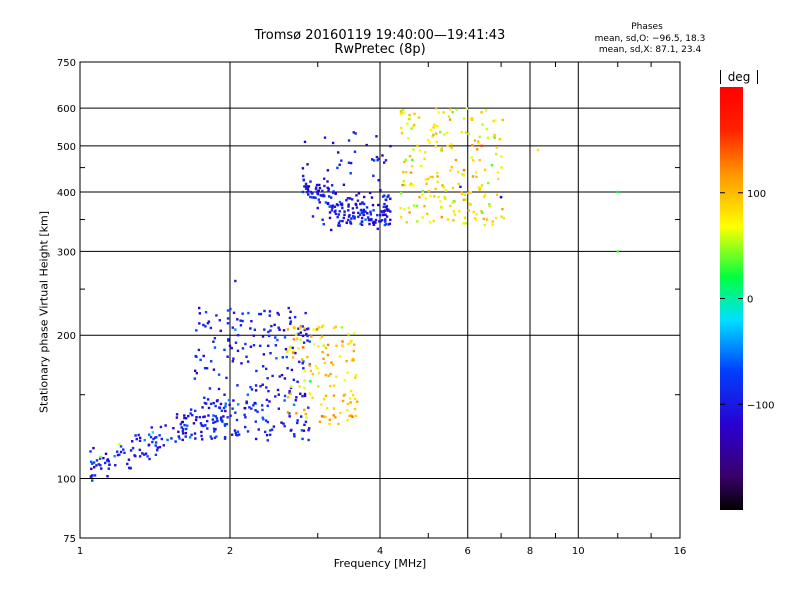 This screenshot has width=800, height=600. I want to click on phase-stats-header: Phases, so click(647, 27).